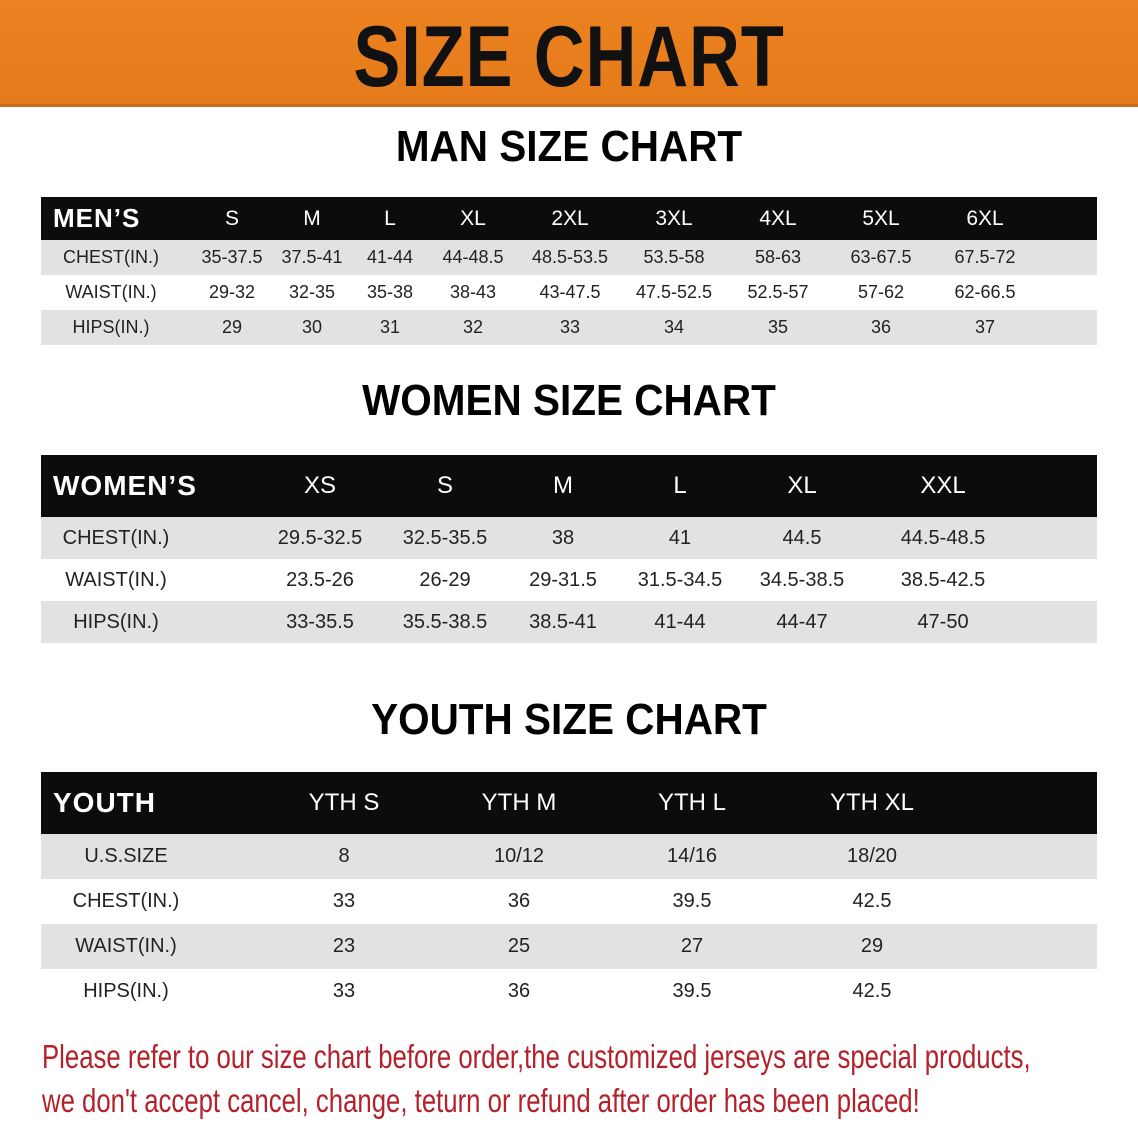 The width and height of the screenshot is (1138, 1132). What do you see at coordinates (943, 579) in the screenshot?
I see `table-cell: 38.5-42.5` at bounding box center [943, 579].